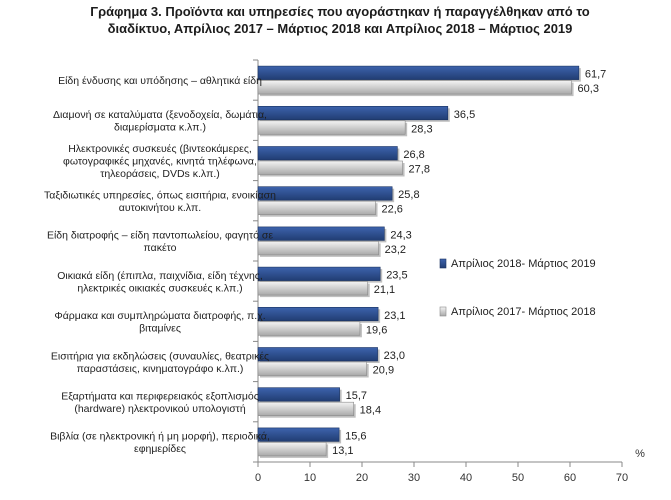 The width and height of the screenshot is (671, 500). I want to click on x-tick-label: 20, so click(362, 478).